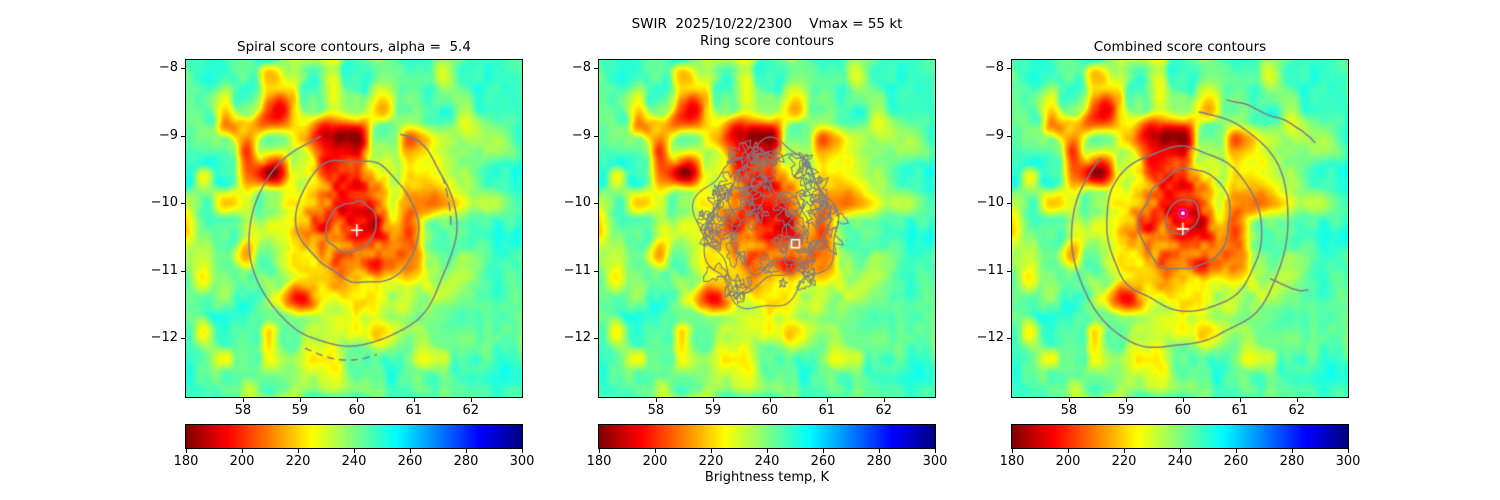 The height and width of the screenshot is (500, 1500). I want to click on colorbar-ring, so click(767, 436).